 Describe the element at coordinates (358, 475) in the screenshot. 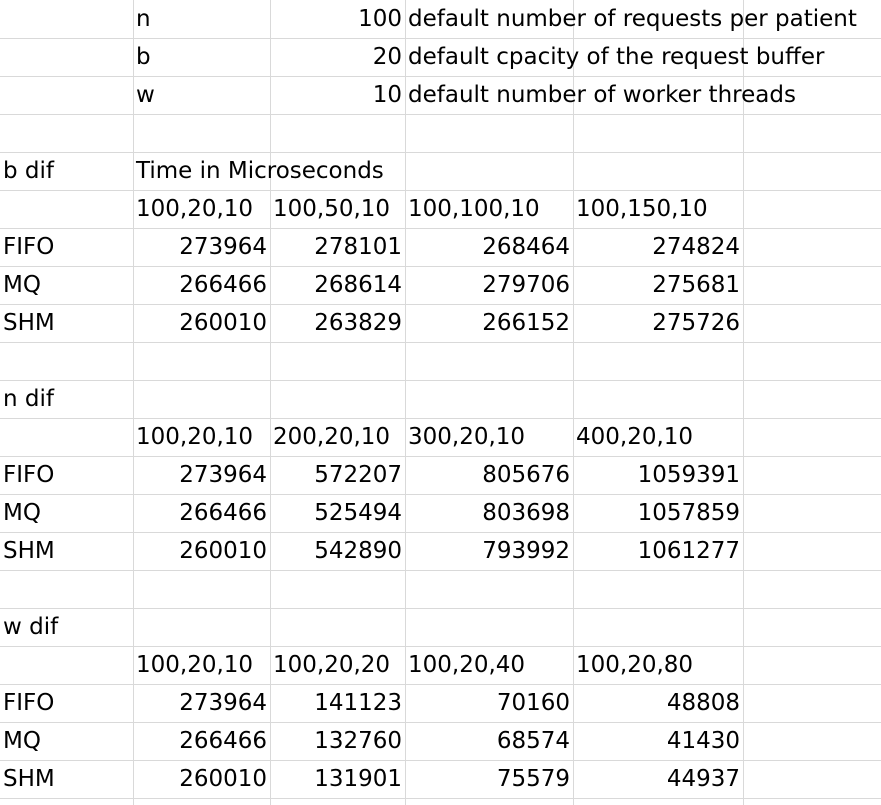

I see `time-value-cell: 572207` at that location.